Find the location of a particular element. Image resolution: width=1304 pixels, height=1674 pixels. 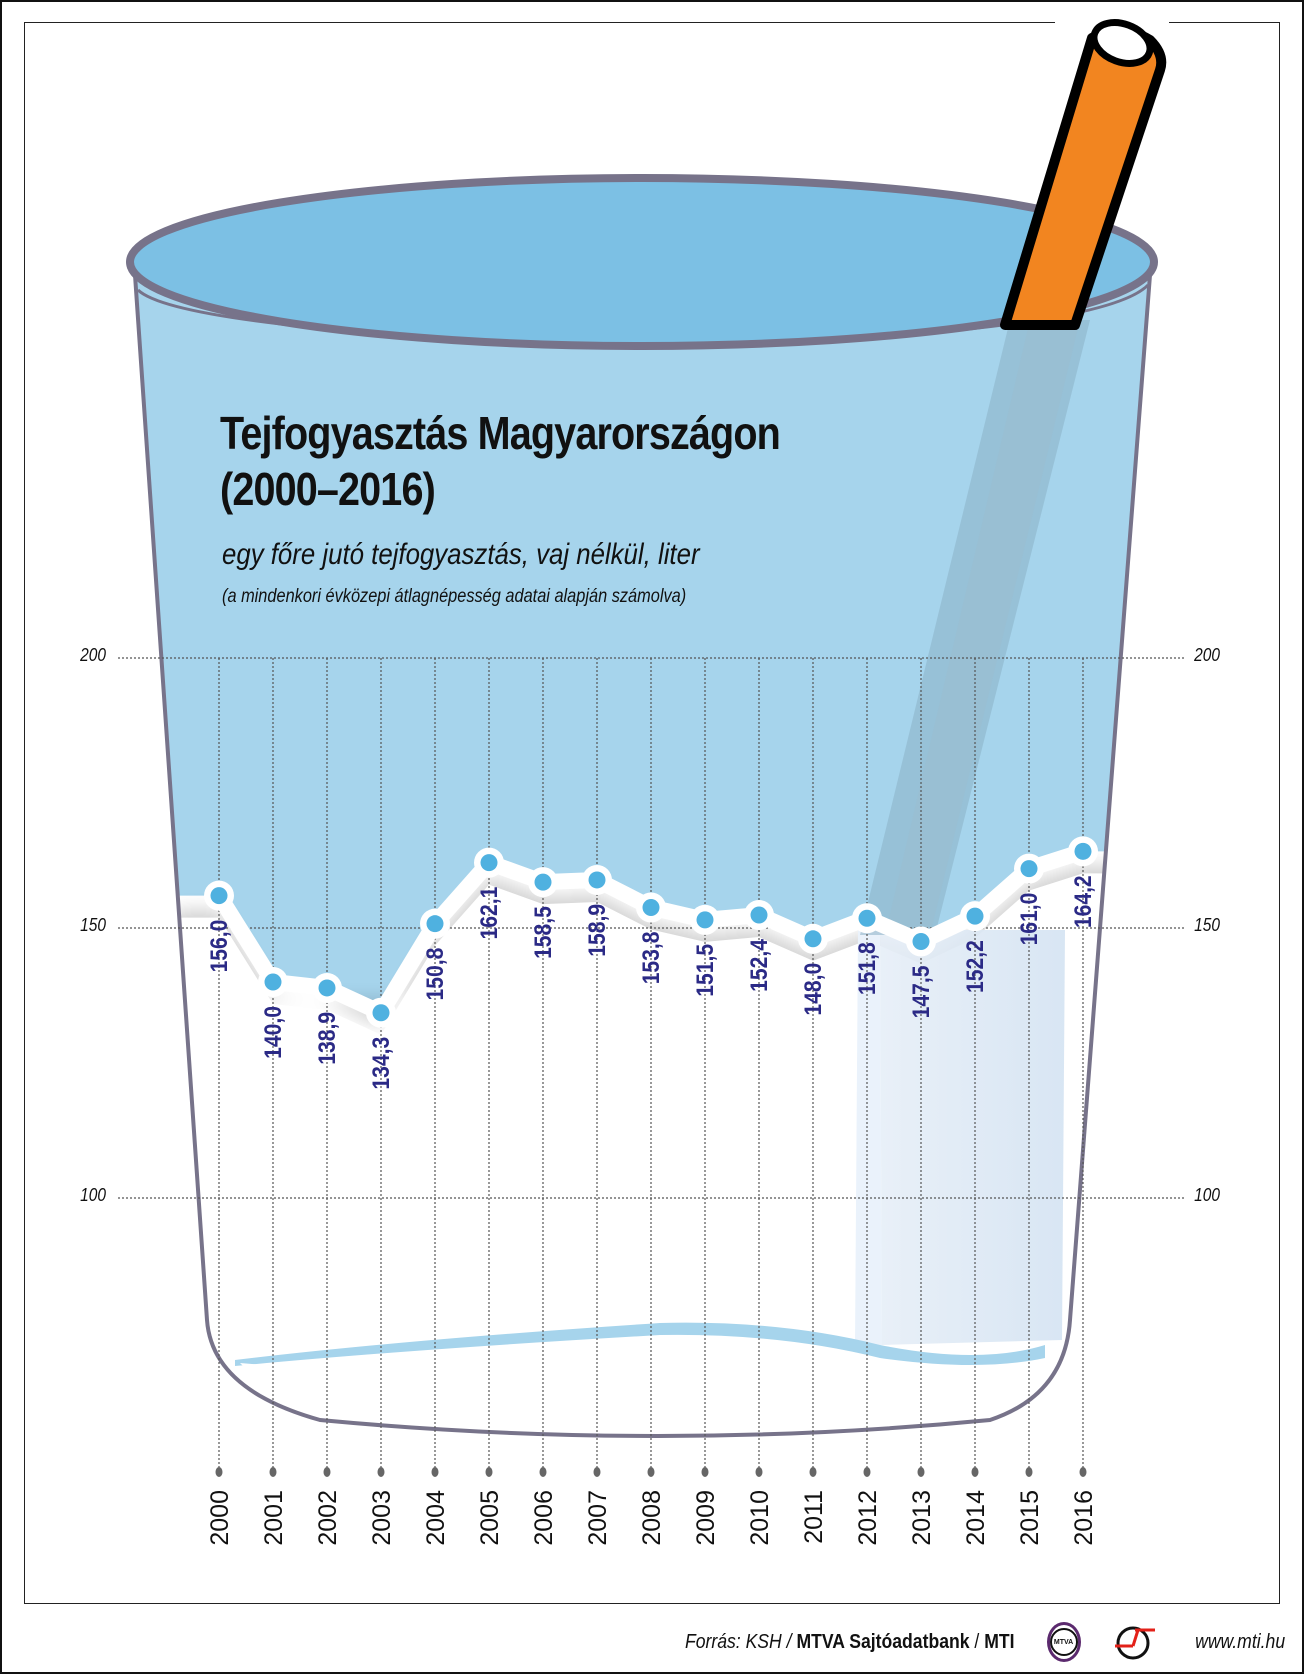

straw is located at coordinates (1083, 174).